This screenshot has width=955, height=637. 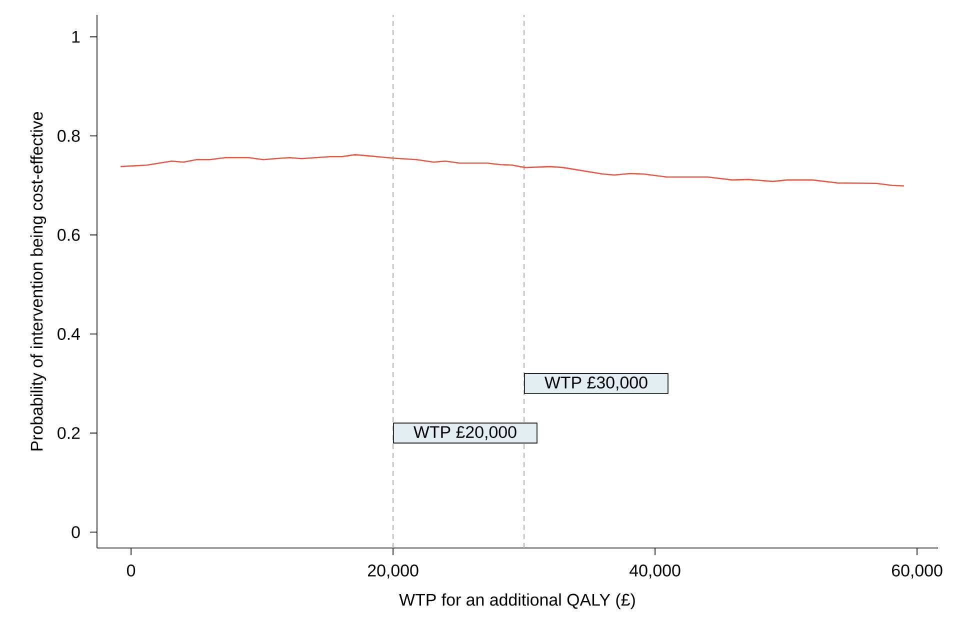 What do you see at coordinates (655, 571) in the screenshot?
I see `x-tick-label: 40,000` at bounding box center [655, 571].